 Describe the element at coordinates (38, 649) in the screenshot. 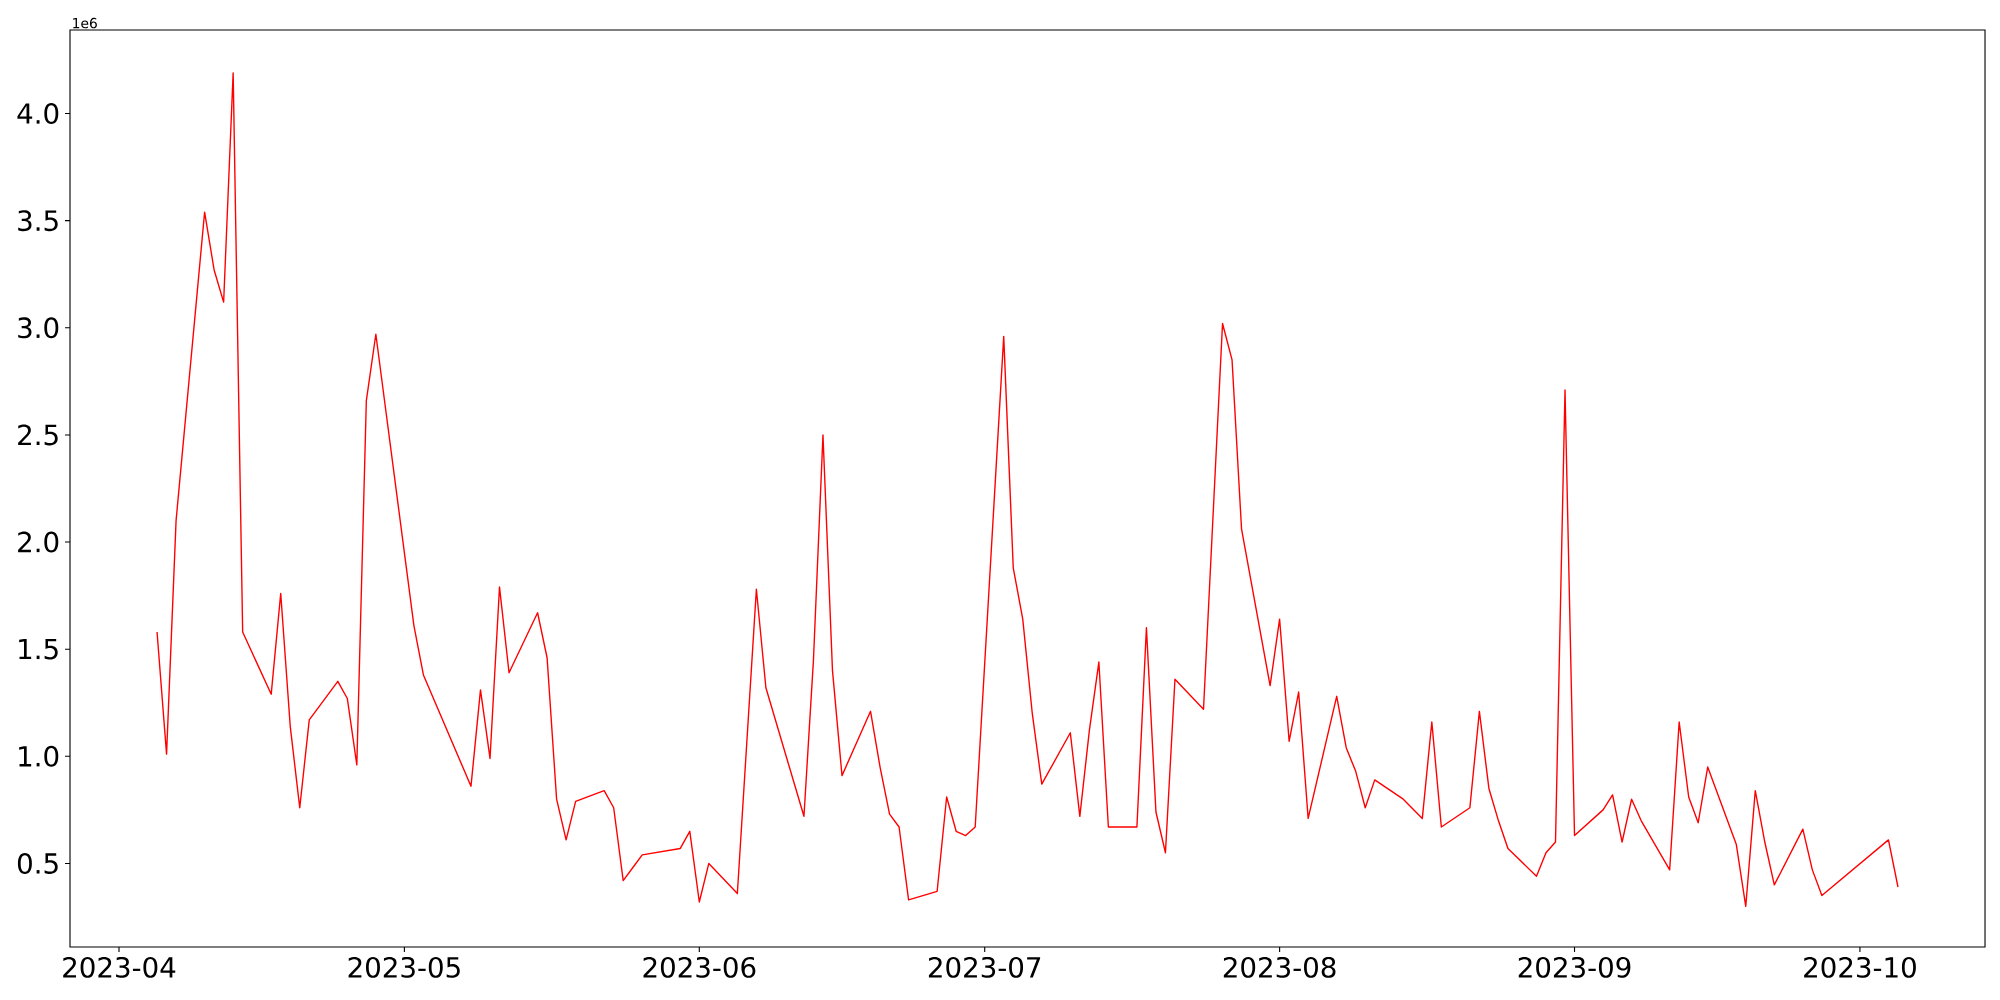

I see `y-tick-label: 1.5` at that location.